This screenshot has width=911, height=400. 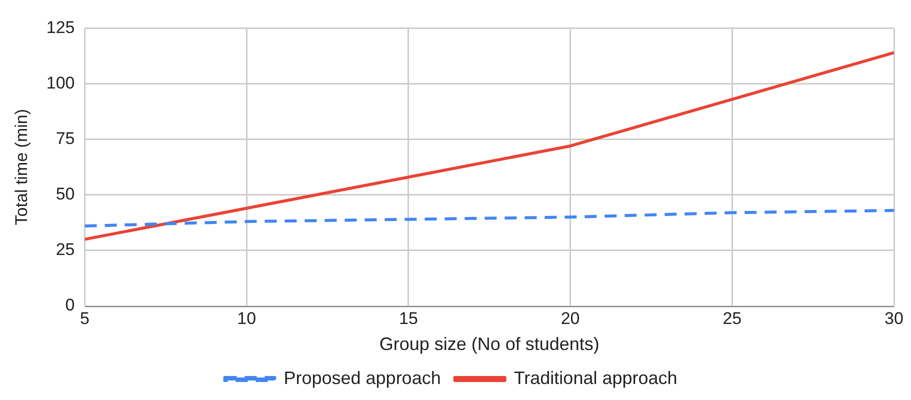 What do you see at coordinates (65, 138) in the screenshot?
I see `y-tick-label: 75` at bounding box center [65, 138].